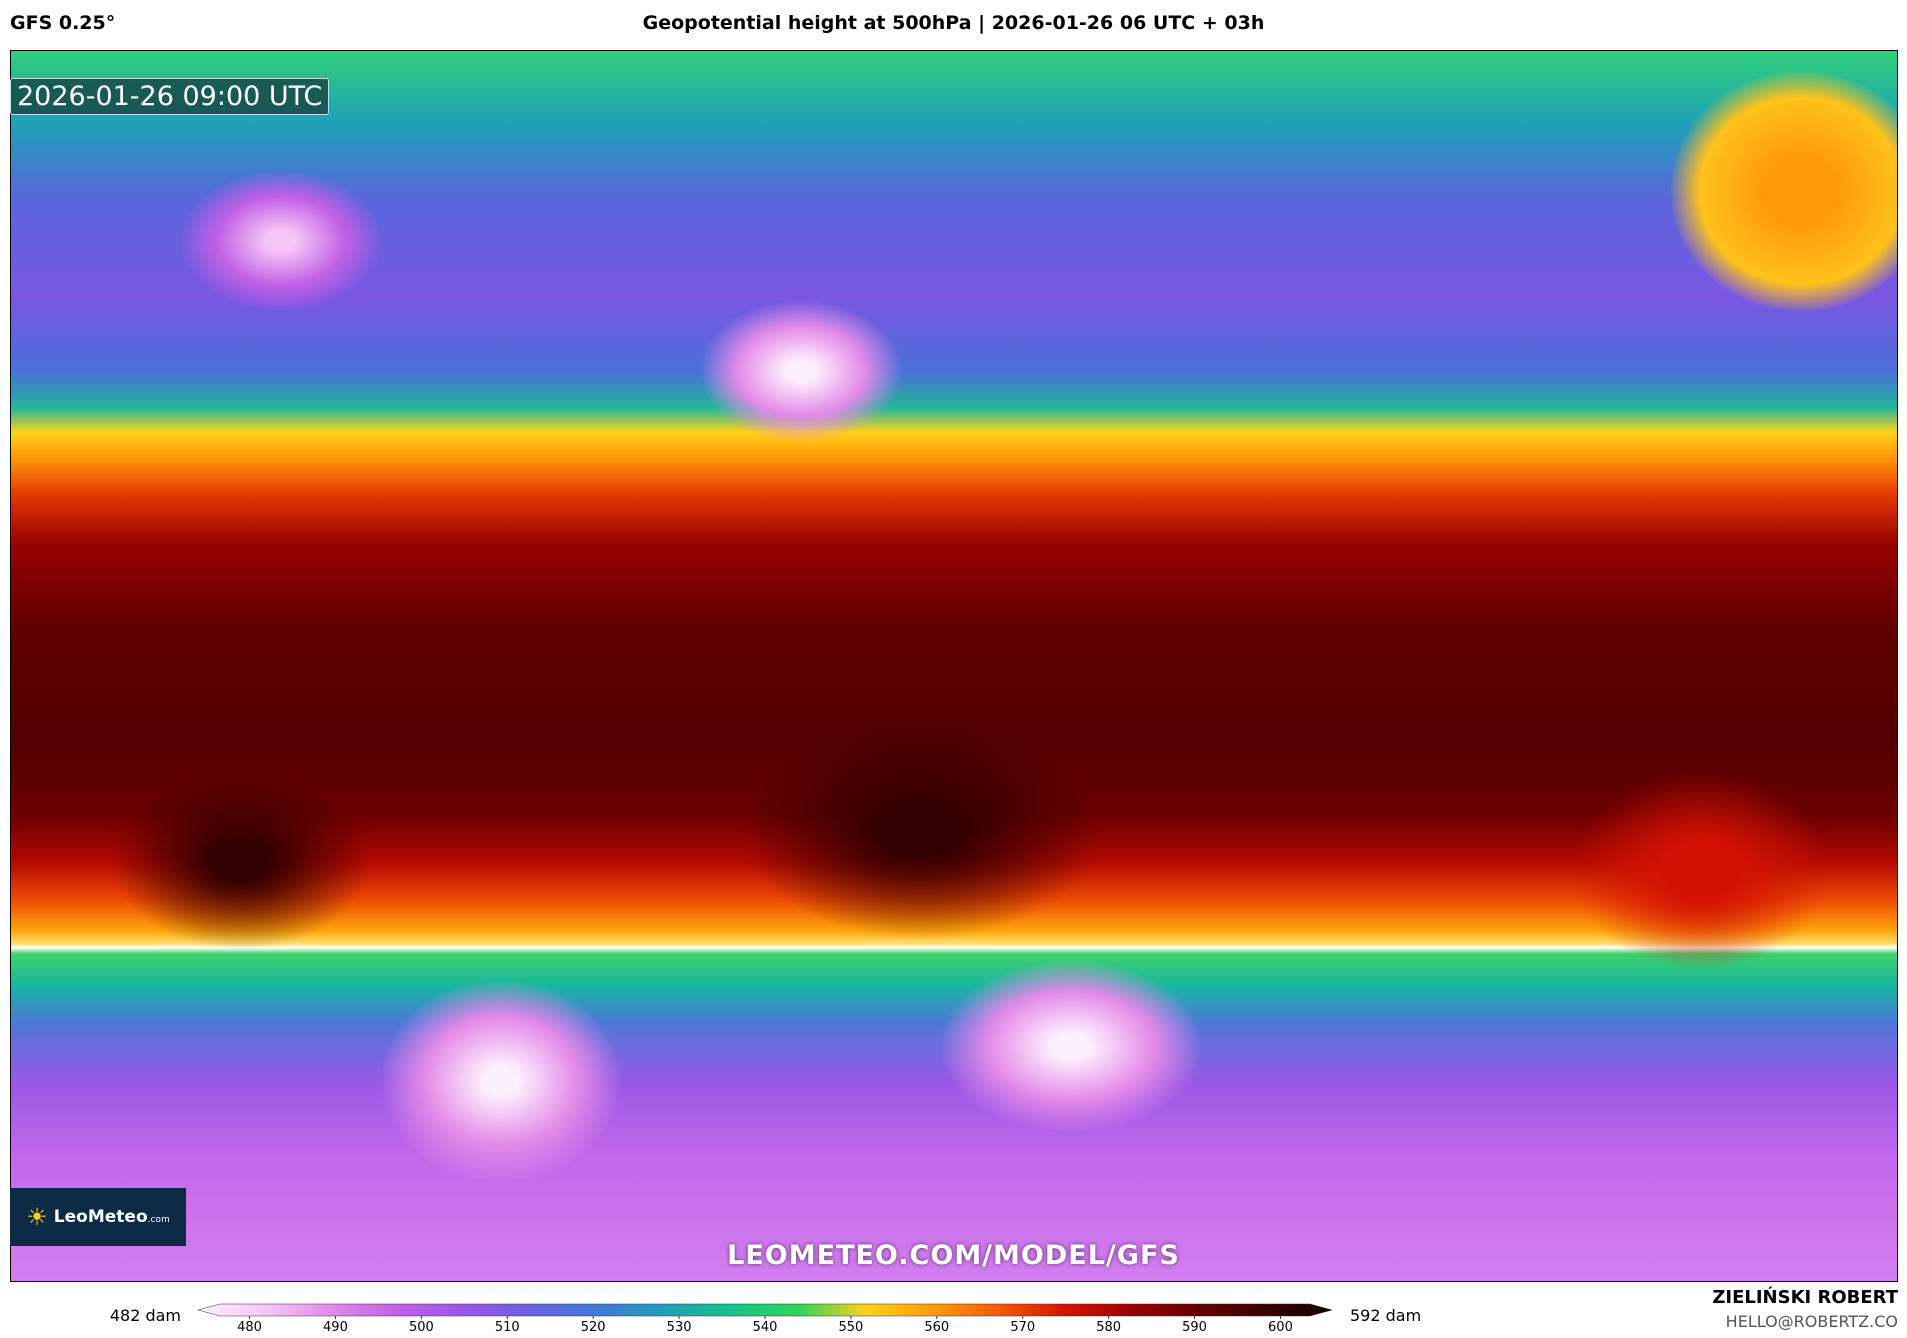 Image resolution: width=1907 pixels, height=1338 pixels. Describe the element at coordinates (936, 1327) in the screenshot. I see `colorbar-tick-label: 560` at that location.